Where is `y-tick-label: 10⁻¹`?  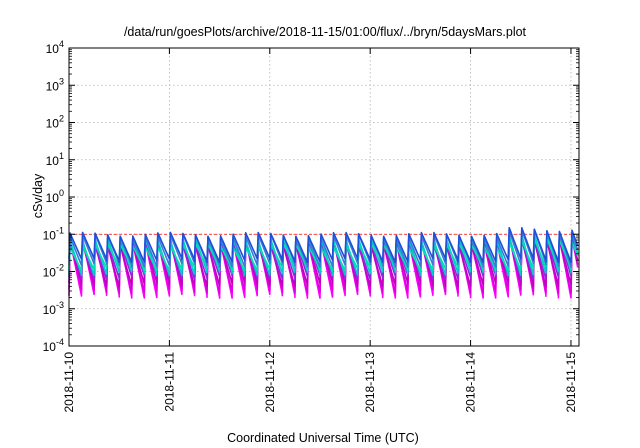
y-tick-label: 10⁻¹ is located at coordinates (53, 233).